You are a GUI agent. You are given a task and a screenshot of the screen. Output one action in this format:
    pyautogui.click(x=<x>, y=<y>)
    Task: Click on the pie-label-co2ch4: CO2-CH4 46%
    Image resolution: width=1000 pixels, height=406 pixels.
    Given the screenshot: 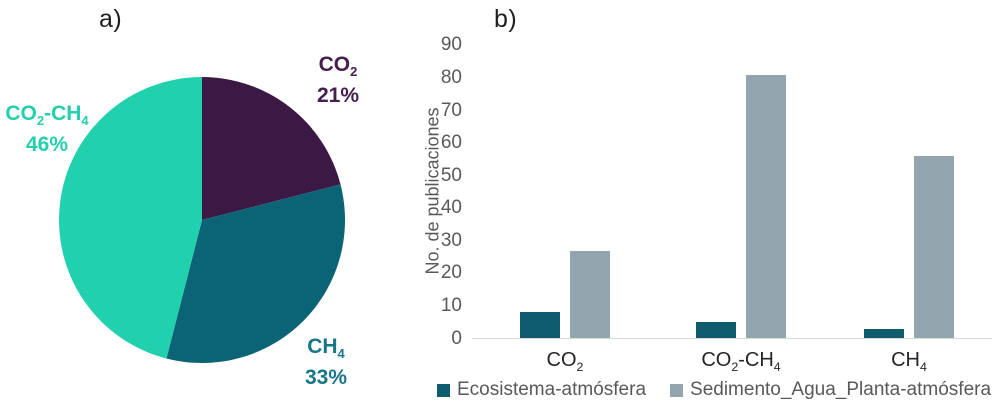 What is the action you would take?
    pyautogui.click(x=47, y=129)
    